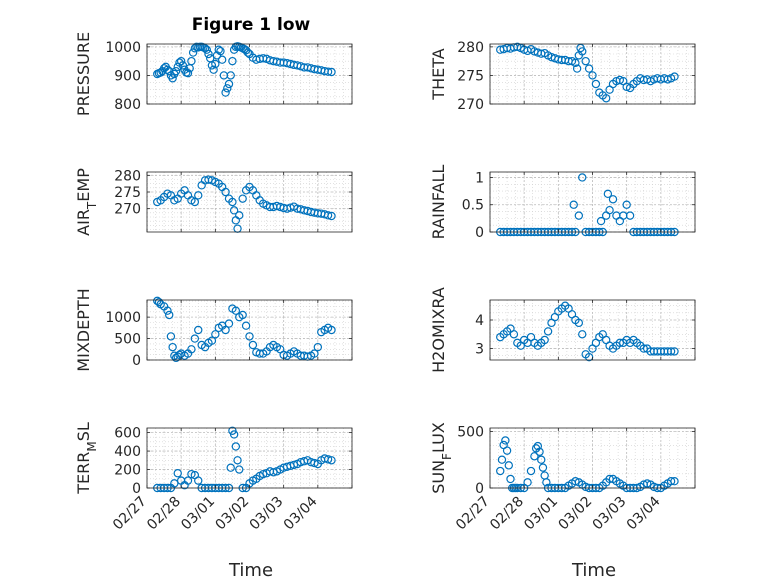 The image size is (778, 583). What do you see at coordinates (479, 321) in the screenshot?
I see `y-tick-label: 4` at bounding box center [479, 321].